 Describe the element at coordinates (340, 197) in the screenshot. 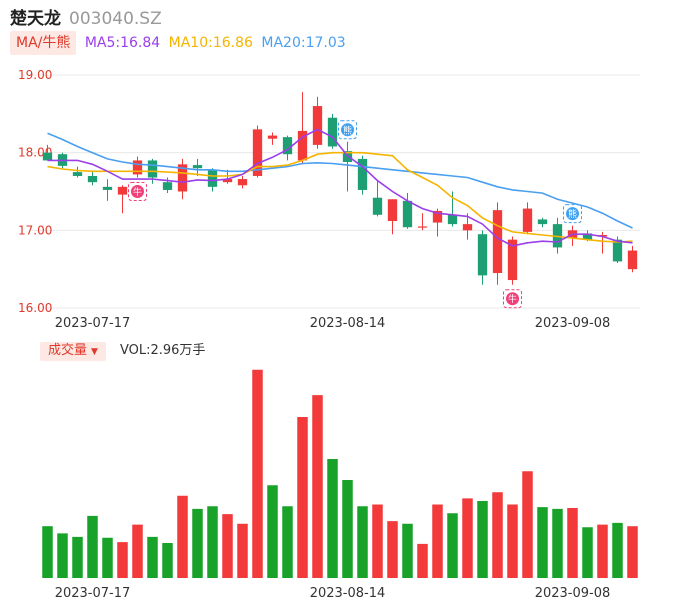

I see `ma10-line` at that location.